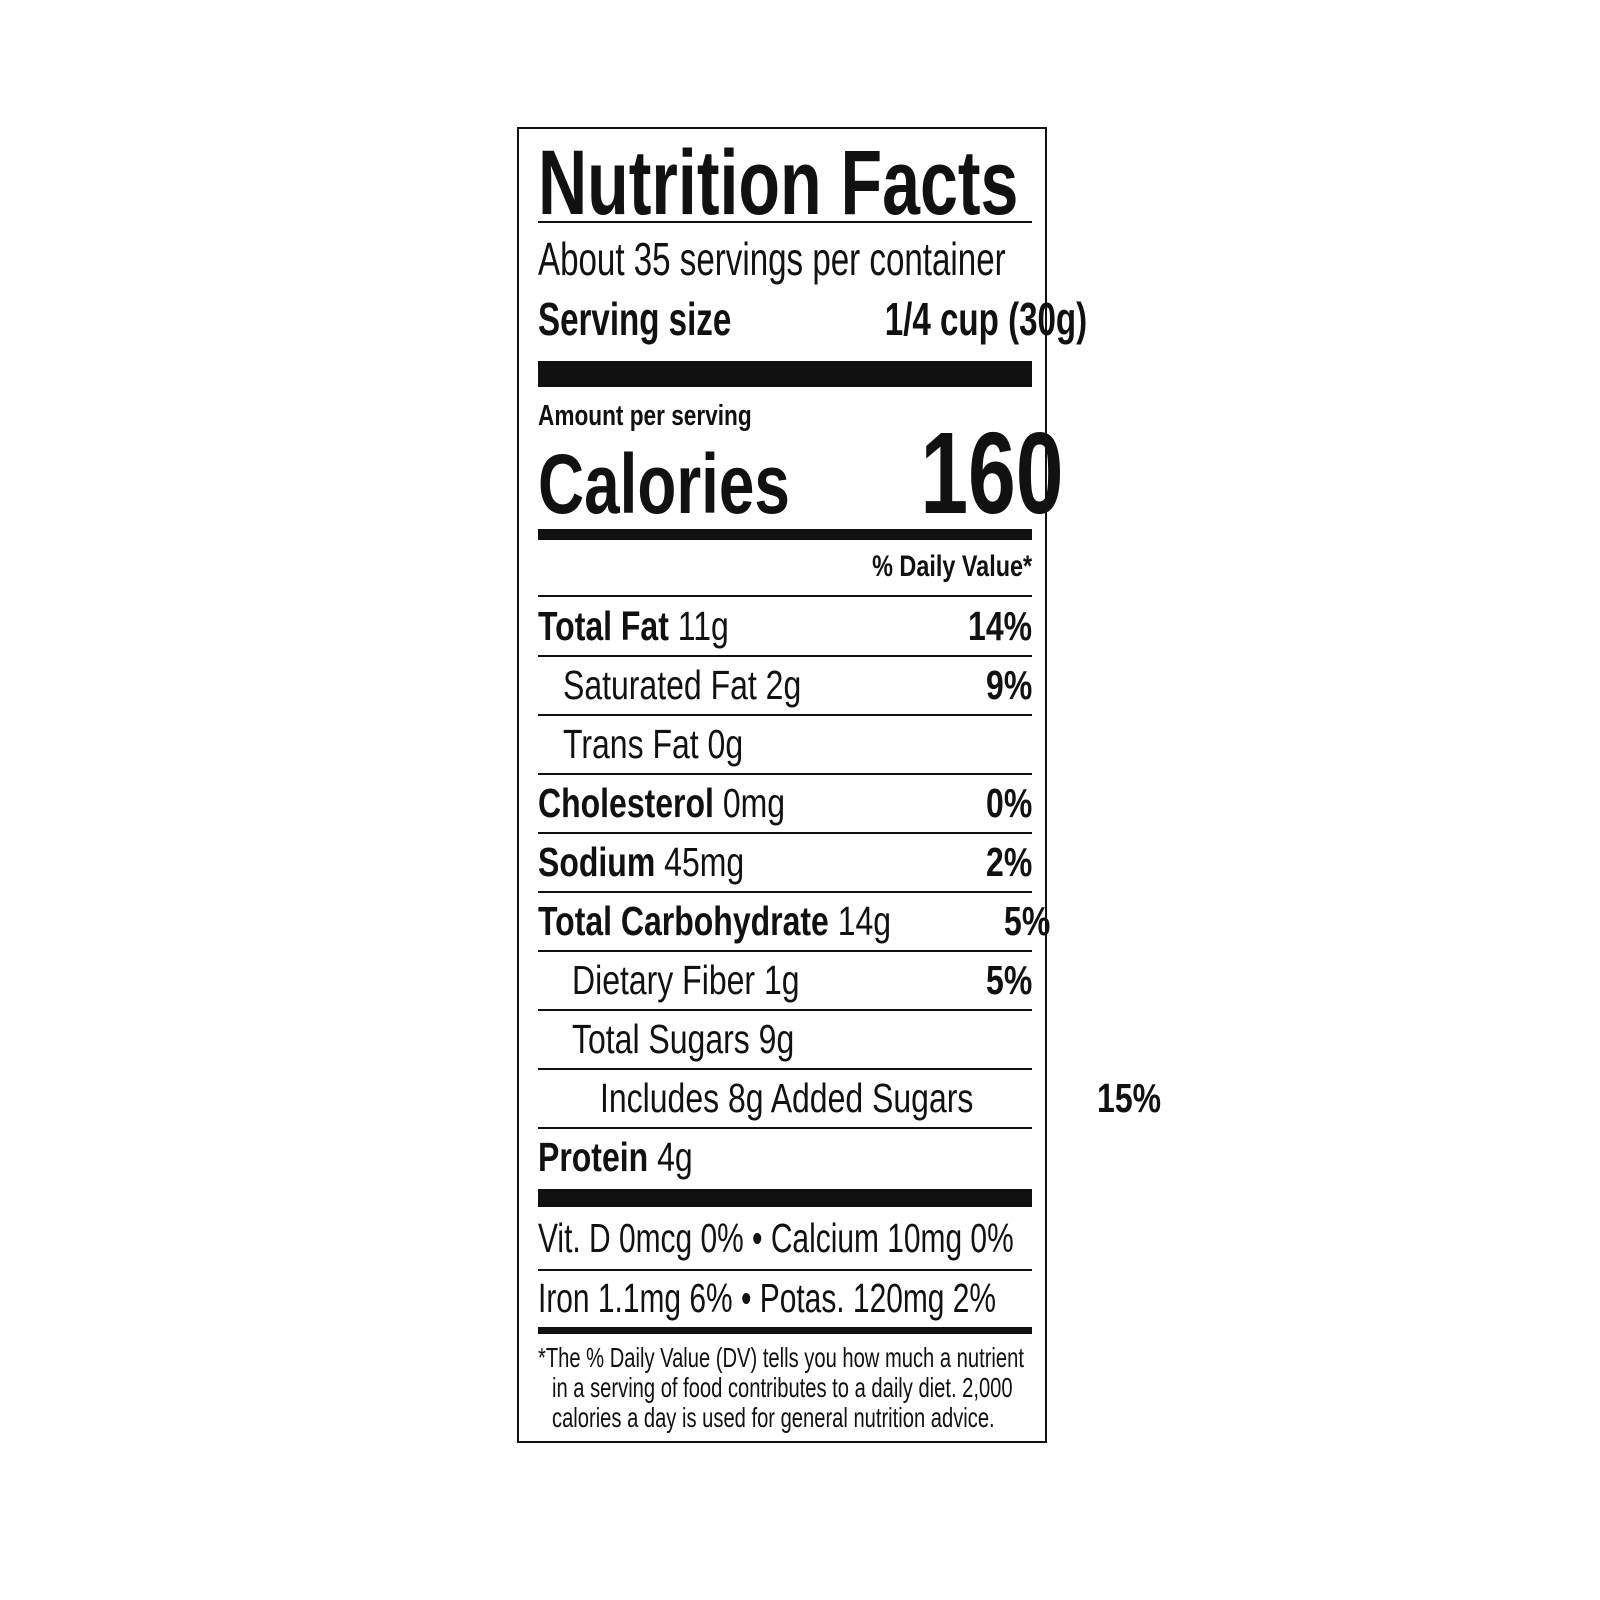 The width and height of the screenshot is (1600, 1600). I want to click on nutrient-row: Cholesterol 0mg 0%, so click(785, 803).